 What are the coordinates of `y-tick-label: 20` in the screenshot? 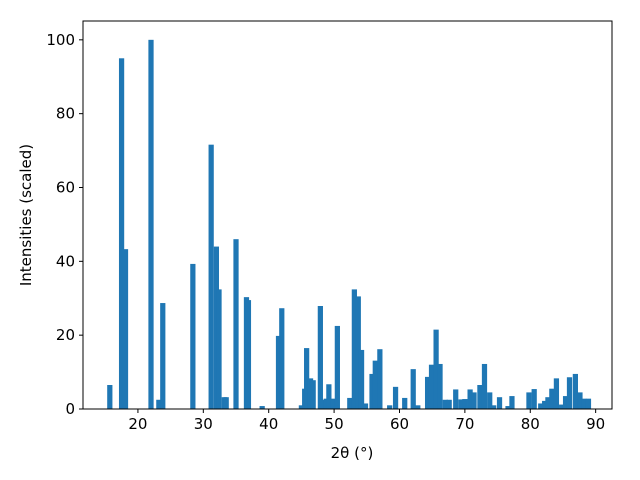 It's located at (65, 335).